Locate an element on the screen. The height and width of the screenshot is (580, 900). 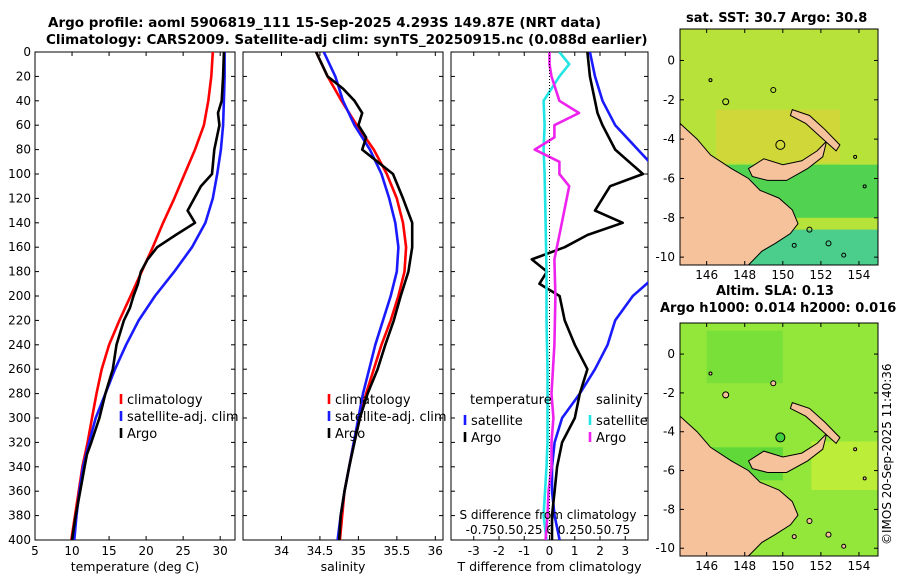
sla-map: 146 148 150 152 154 0 -2 -4 -6 -8 -10 is located at coordinates (767, 447).